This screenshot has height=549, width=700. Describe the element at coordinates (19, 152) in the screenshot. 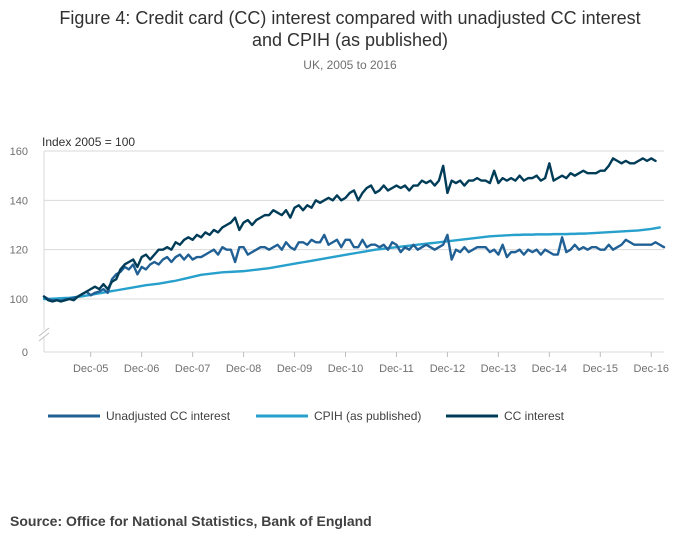

I see `y-tick-label-160: 160` at that location.